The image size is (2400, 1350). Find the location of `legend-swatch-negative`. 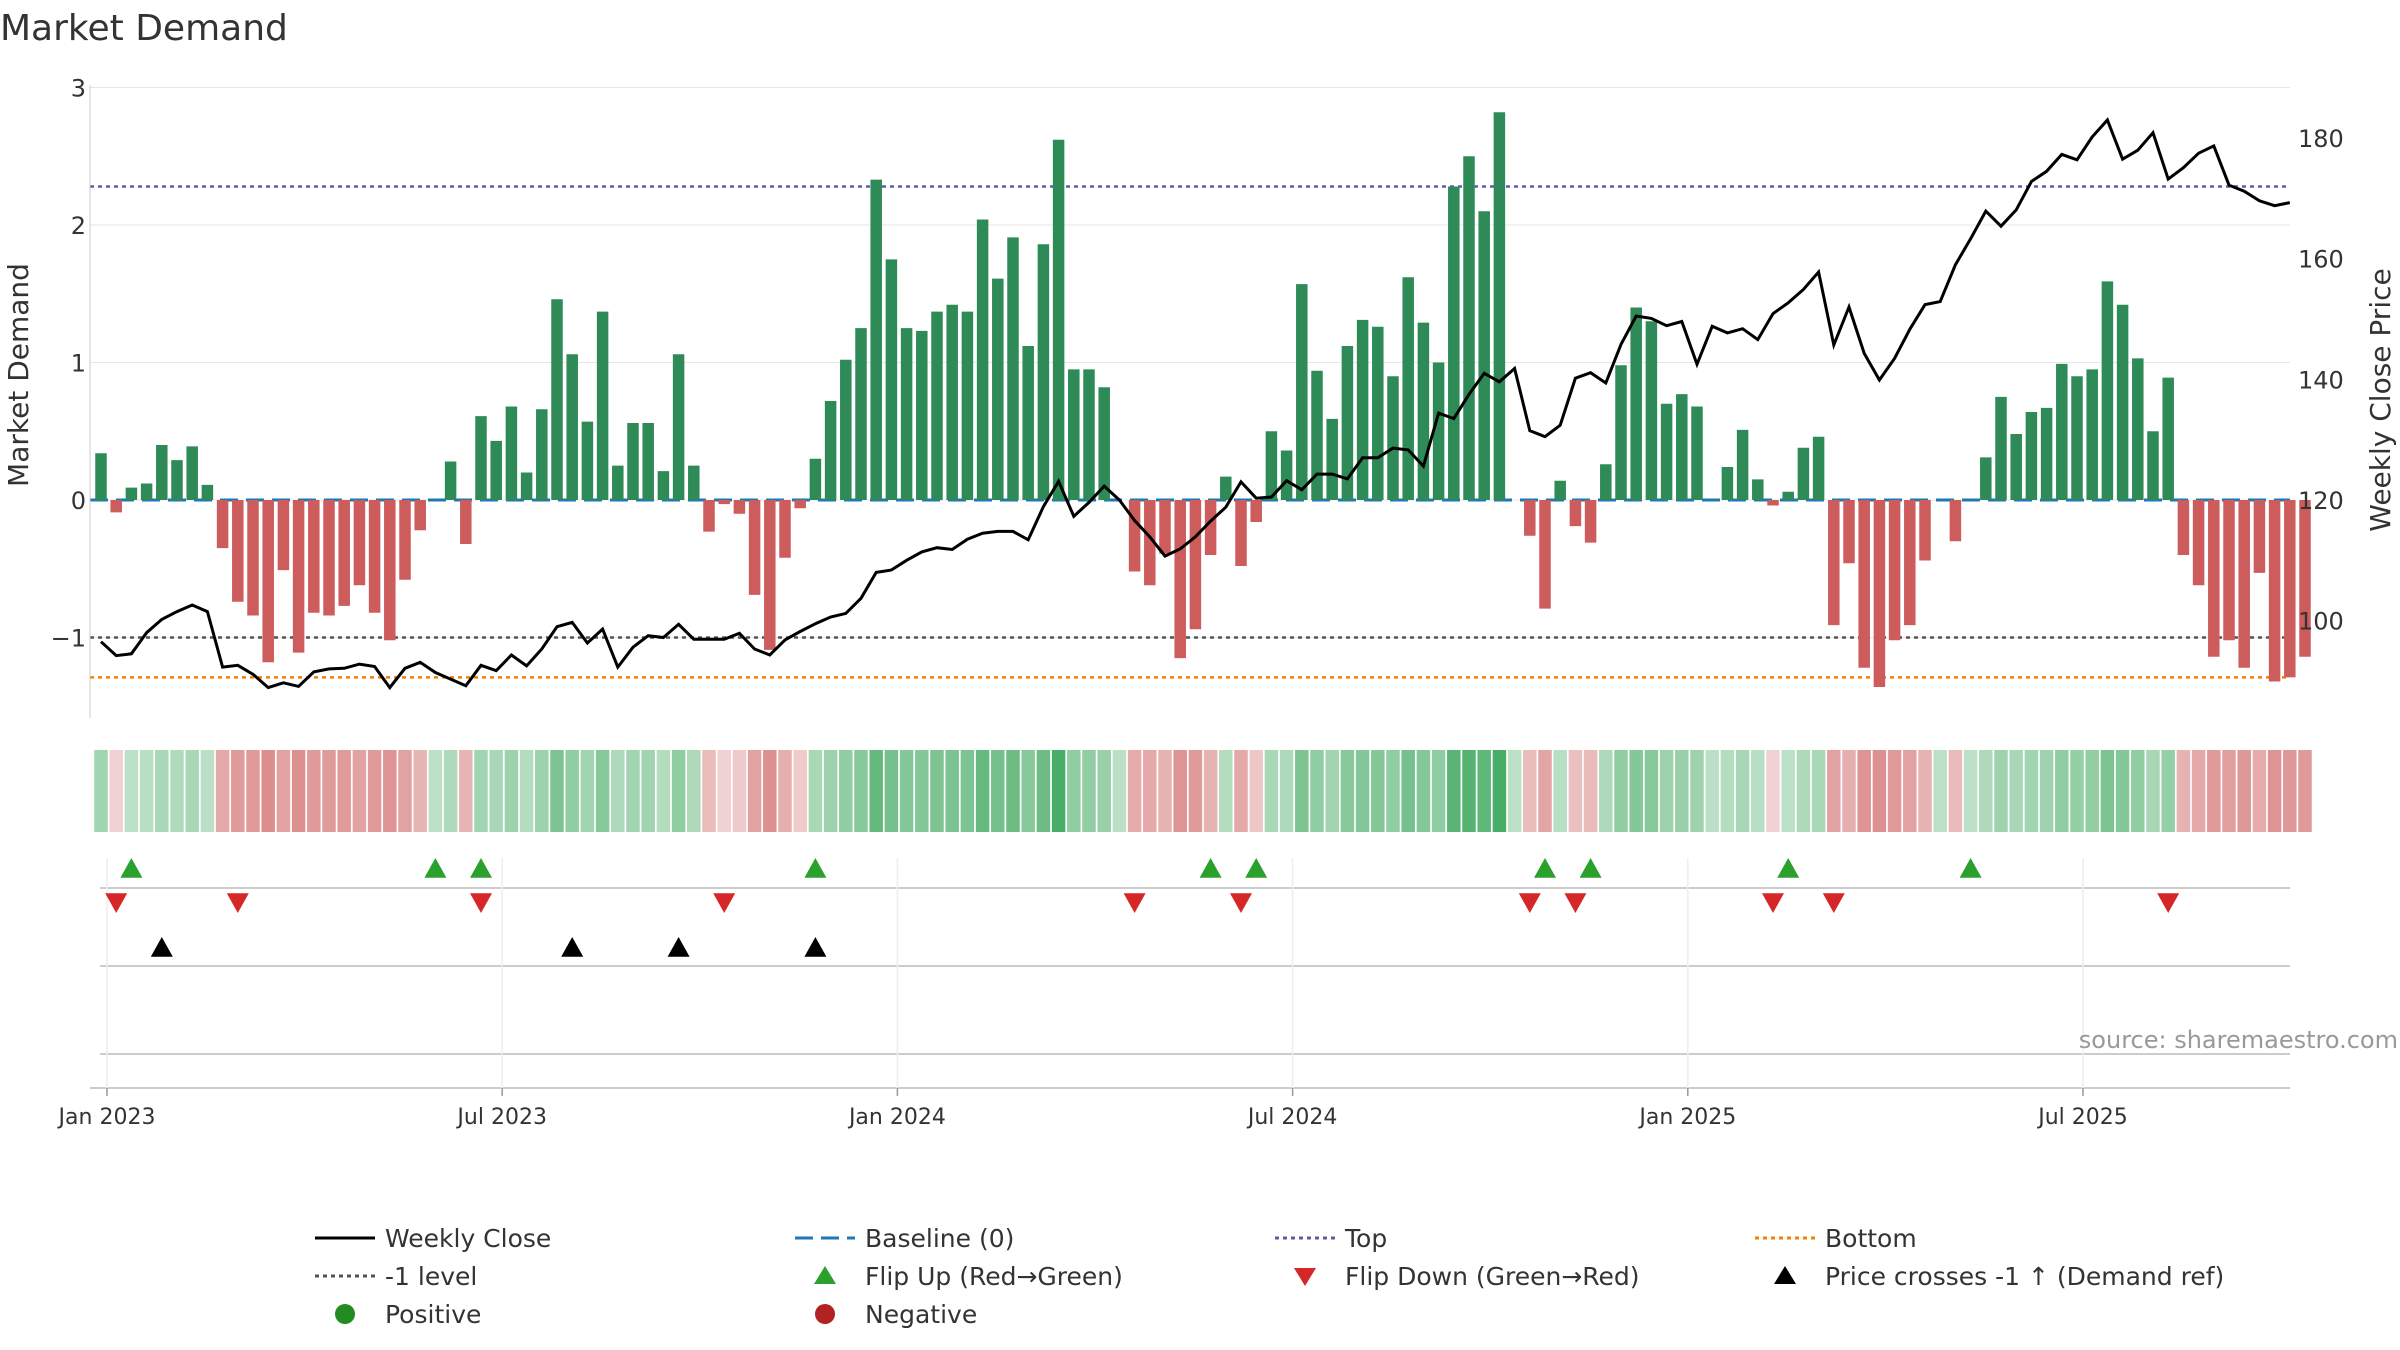

legend-swatch-negative is located at coordinates (825, 1314).